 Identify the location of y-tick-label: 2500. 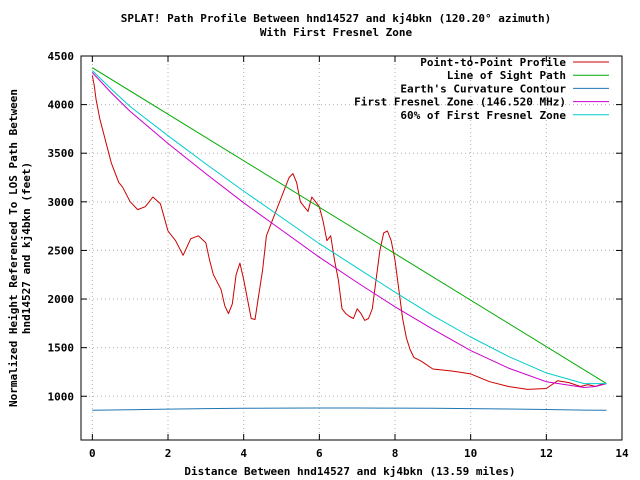
(61, 250).